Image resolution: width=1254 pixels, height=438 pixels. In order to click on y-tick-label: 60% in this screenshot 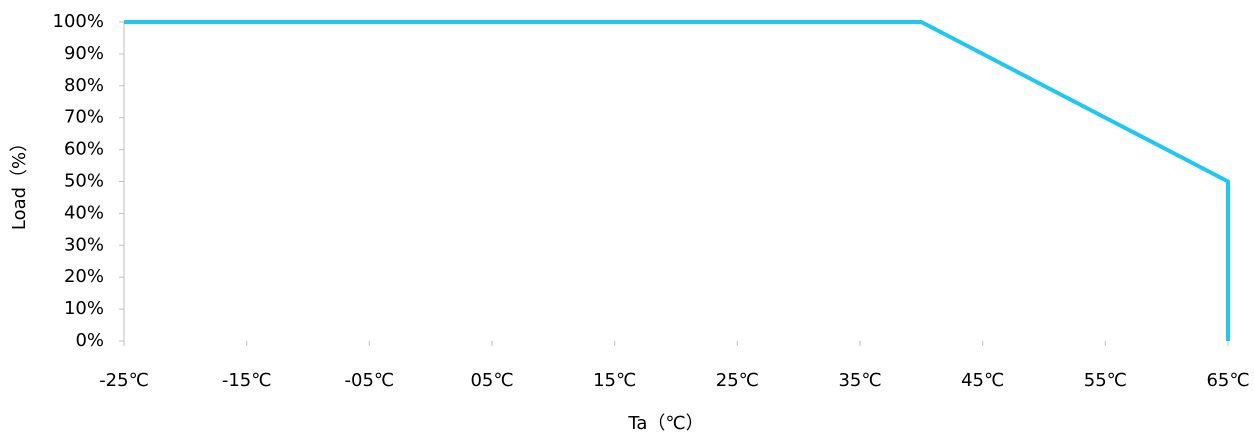, I will do `click(84, 149)`.